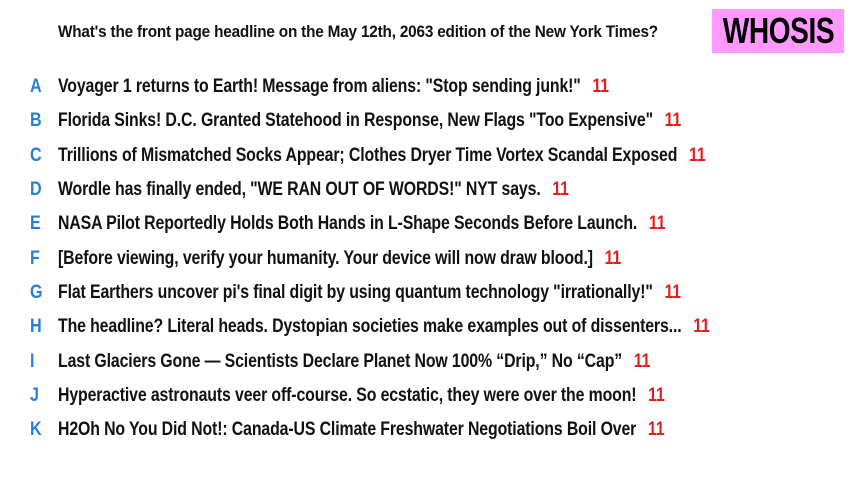  What do you see at coordinates (34, 395) in the screenshot?
I see `answer-letter: J` at bounding box center [34, 395].